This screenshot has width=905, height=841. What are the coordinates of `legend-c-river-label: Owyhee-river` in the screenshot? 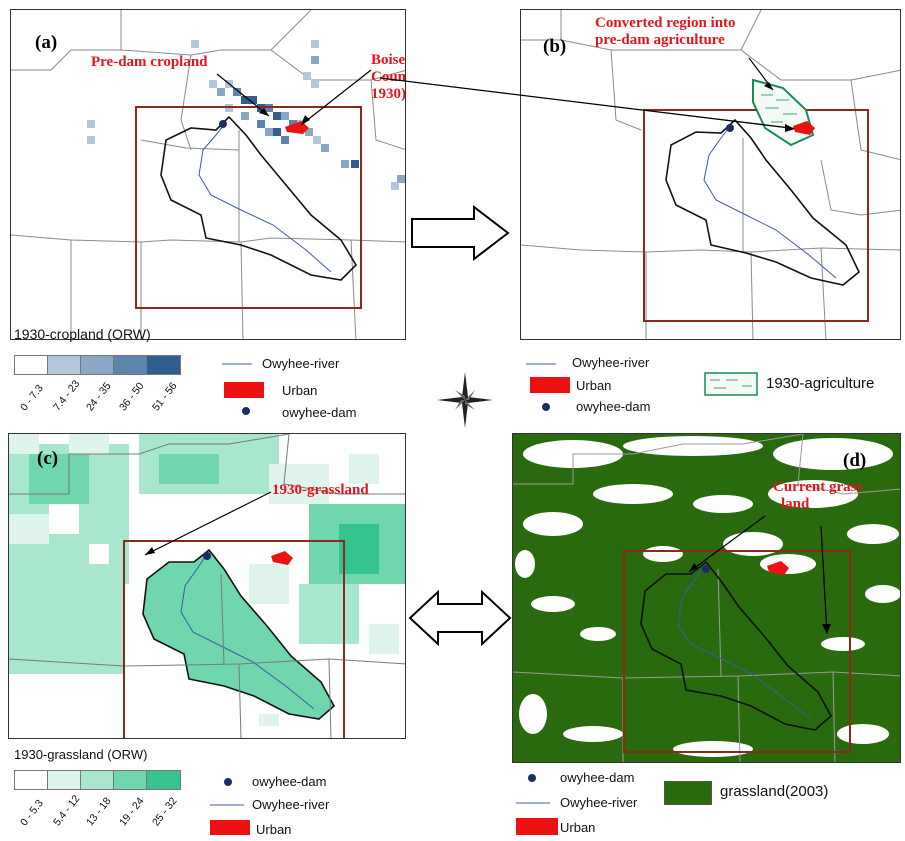 It's located at (291, 804).